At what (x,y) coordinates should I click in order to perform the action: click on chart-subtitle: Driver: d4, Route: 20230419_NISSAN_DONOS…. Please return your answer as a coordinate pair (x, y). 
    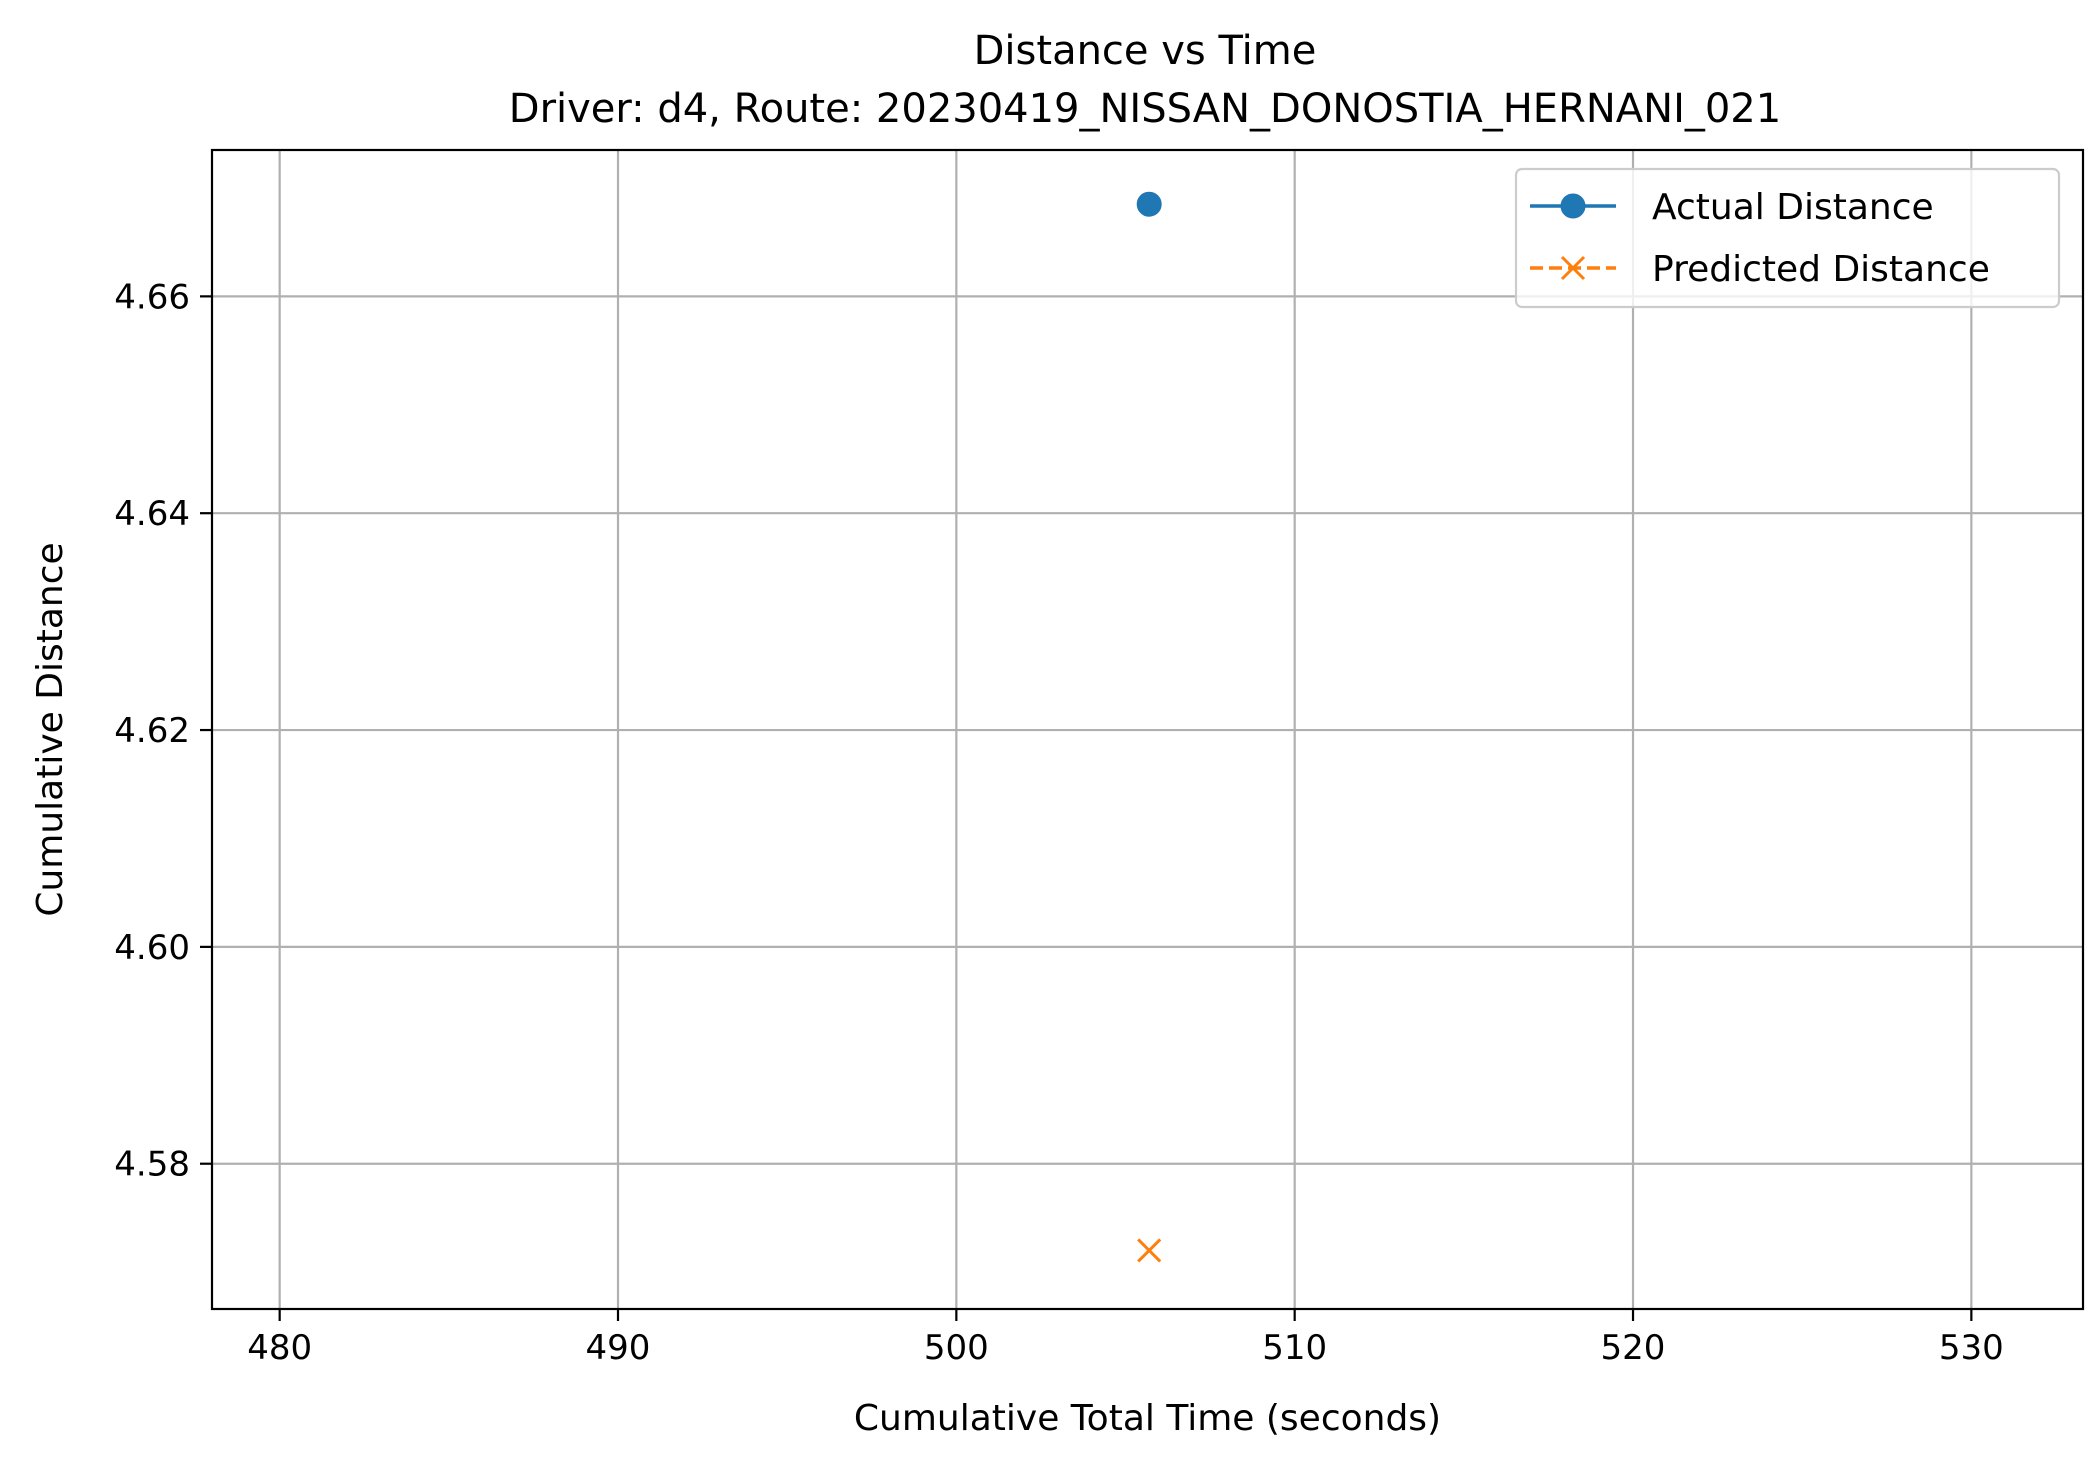
    Looking at the image, I should click on (1145, 109).